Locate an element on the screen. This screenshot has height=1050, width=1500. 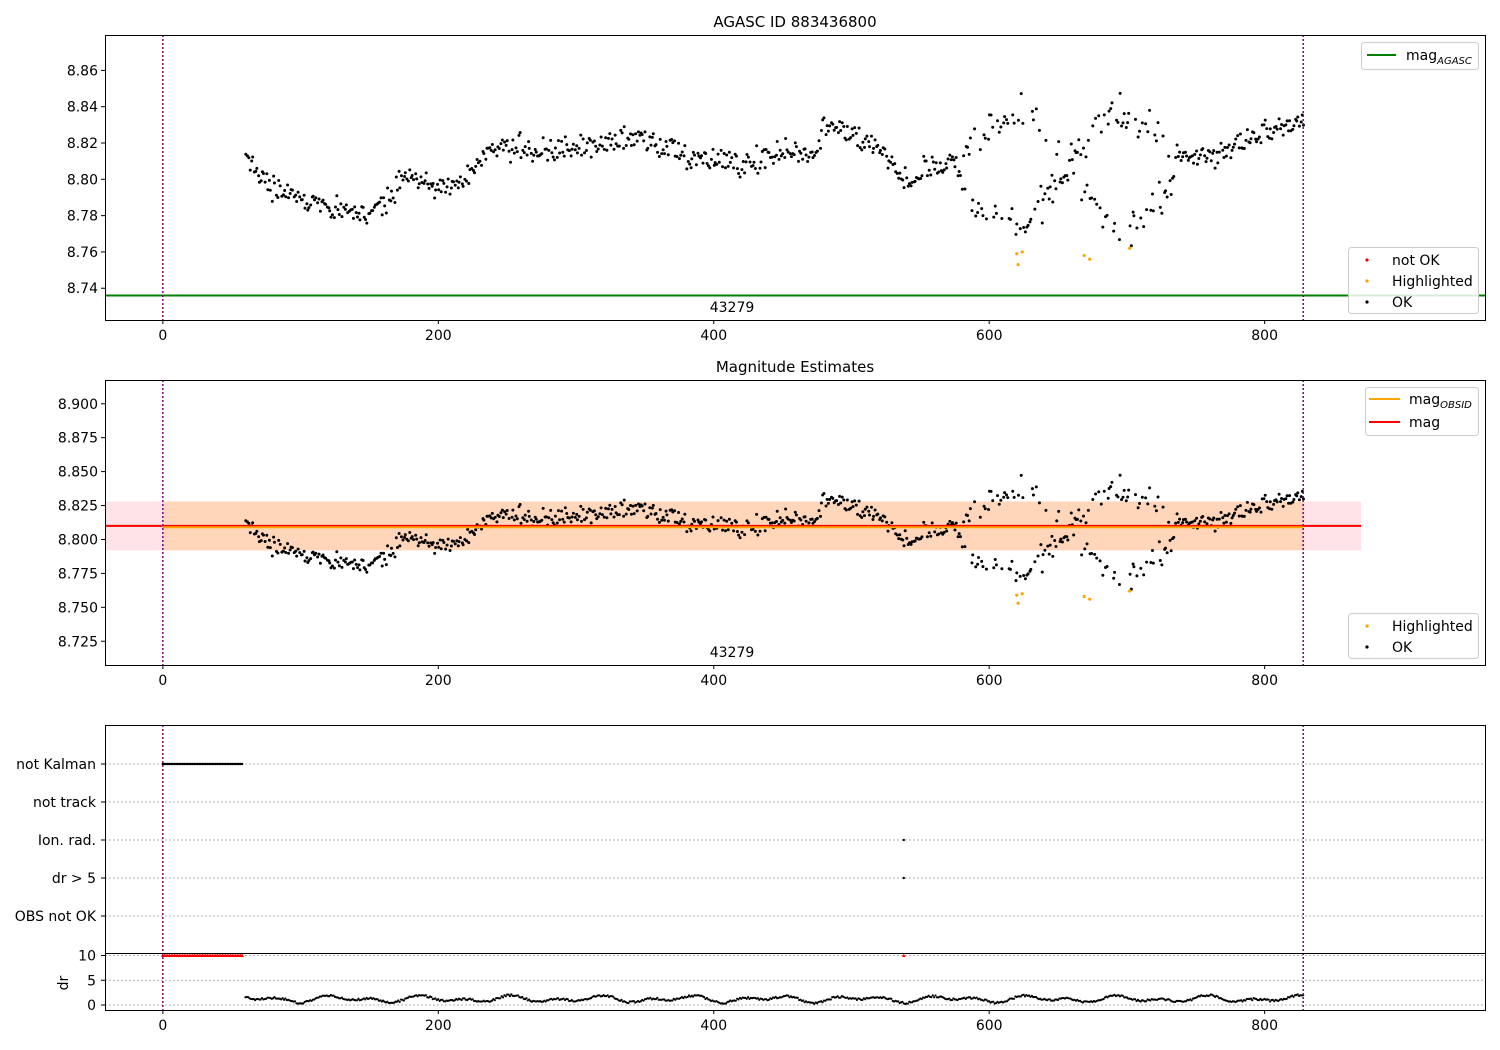
agasc-ytick-label: 8.74 is located at coordinates (82, 289).